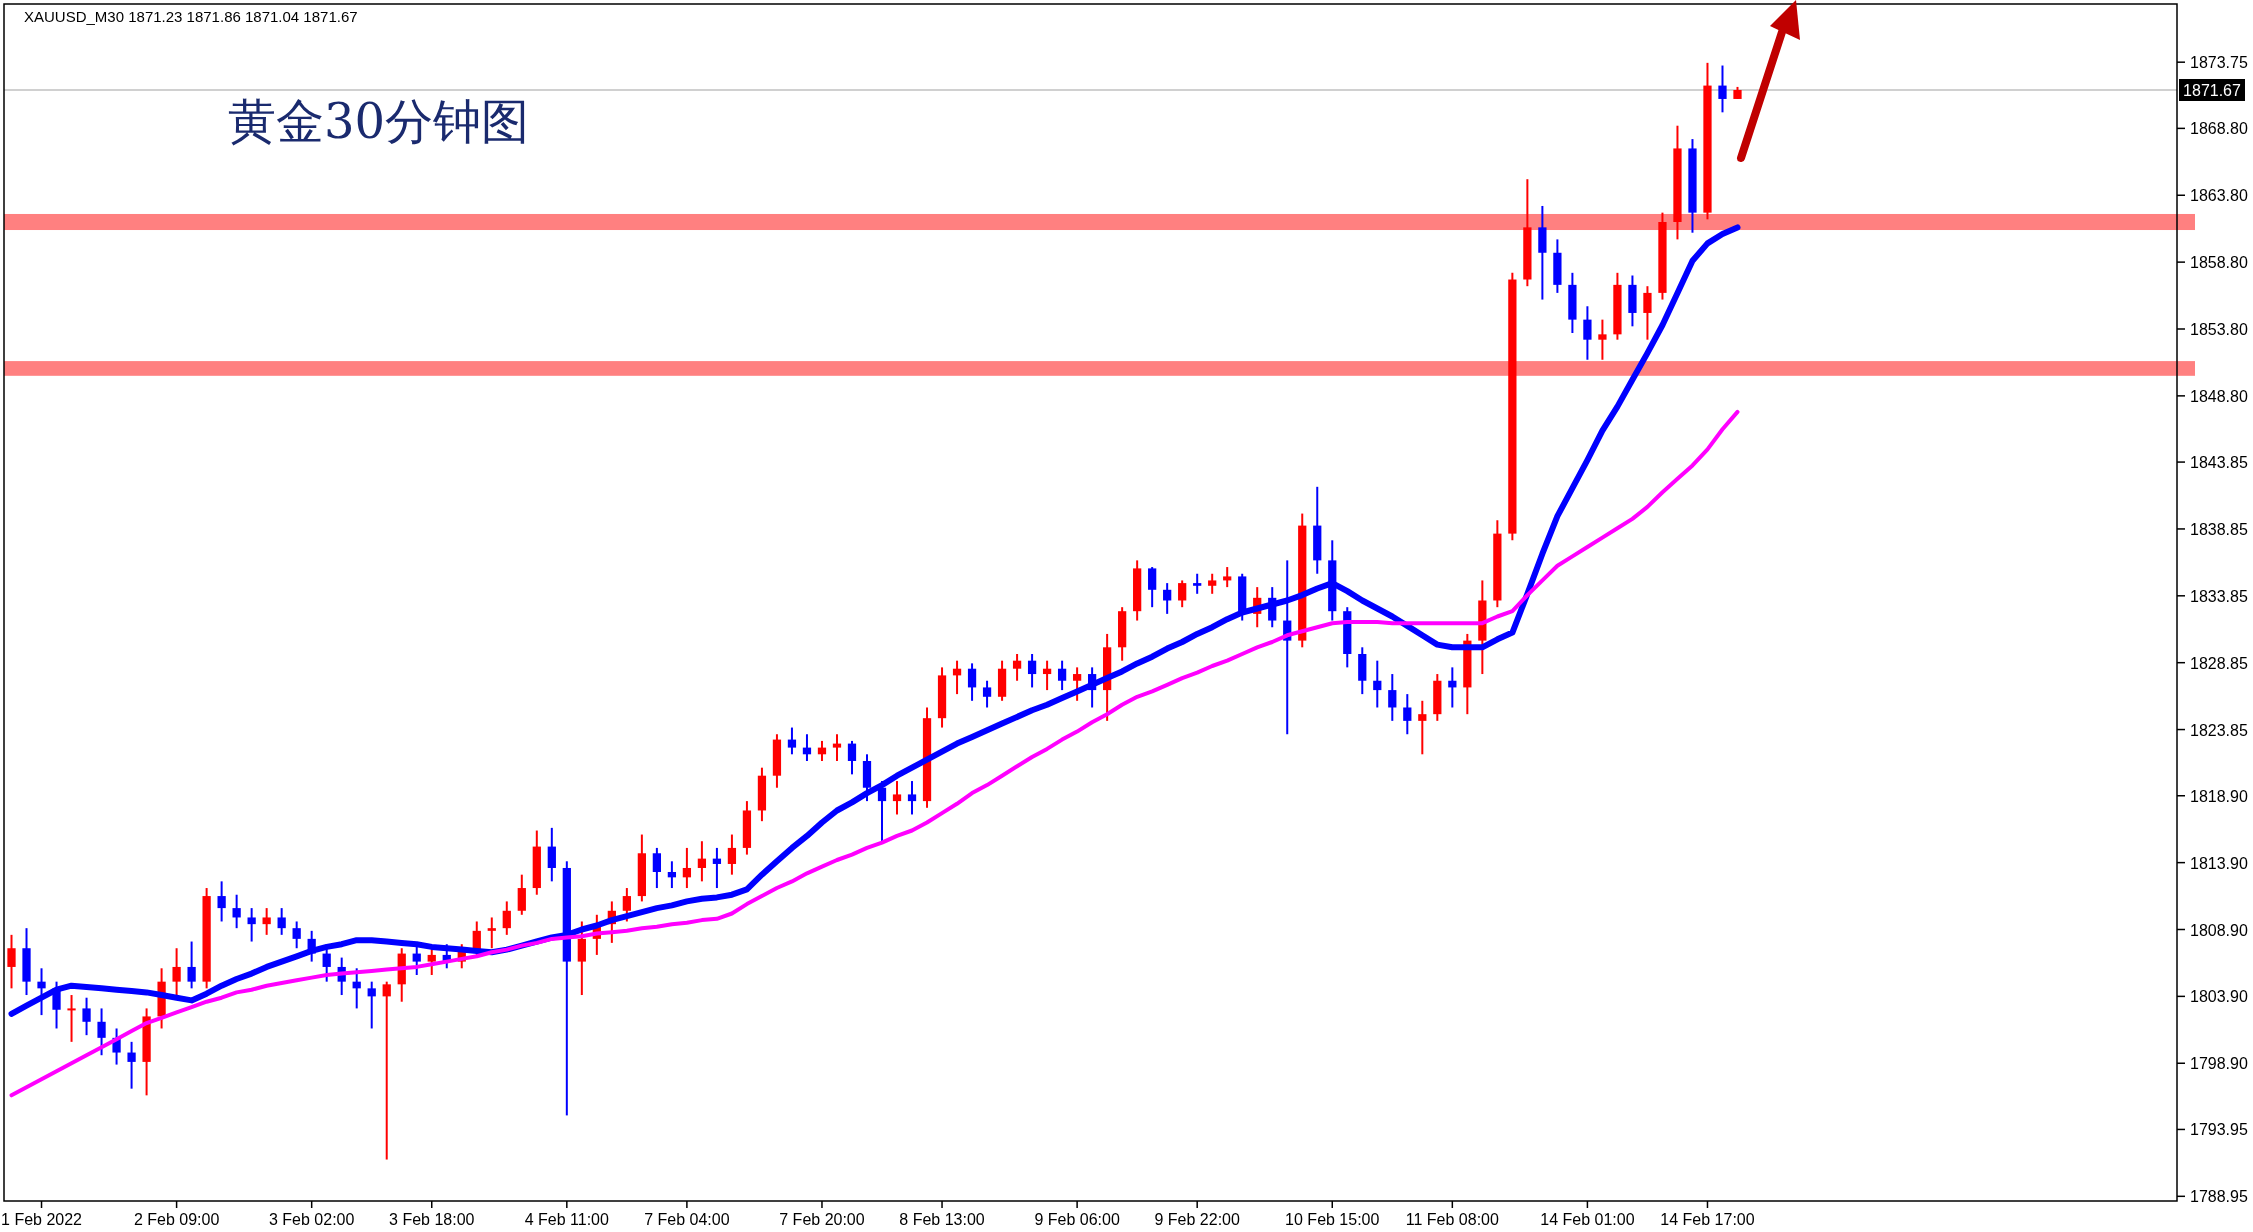  Describe the element at coordinates (432, 1219) in the screenshot. I see `x-tick-label: 3 Feb 18:00` at that location.